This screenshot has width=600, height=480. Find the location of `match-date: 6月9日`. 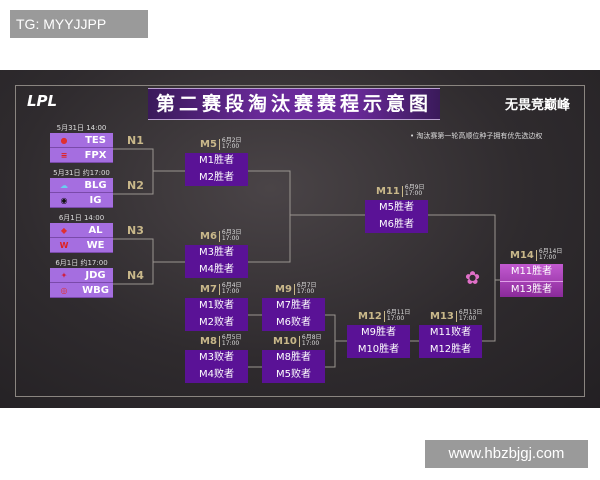

match-date: 6月9日 is located at coordinates (414, 187).